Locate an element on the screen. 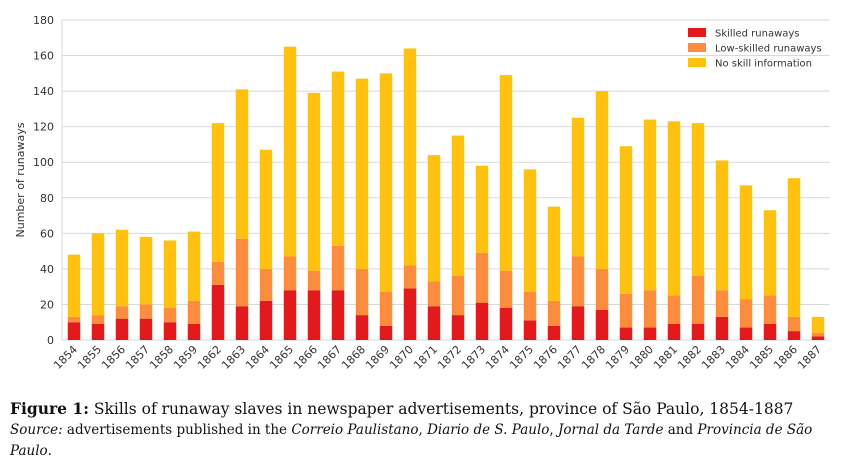  x-tick-label: 1887 is located at coordinates (809, 357).